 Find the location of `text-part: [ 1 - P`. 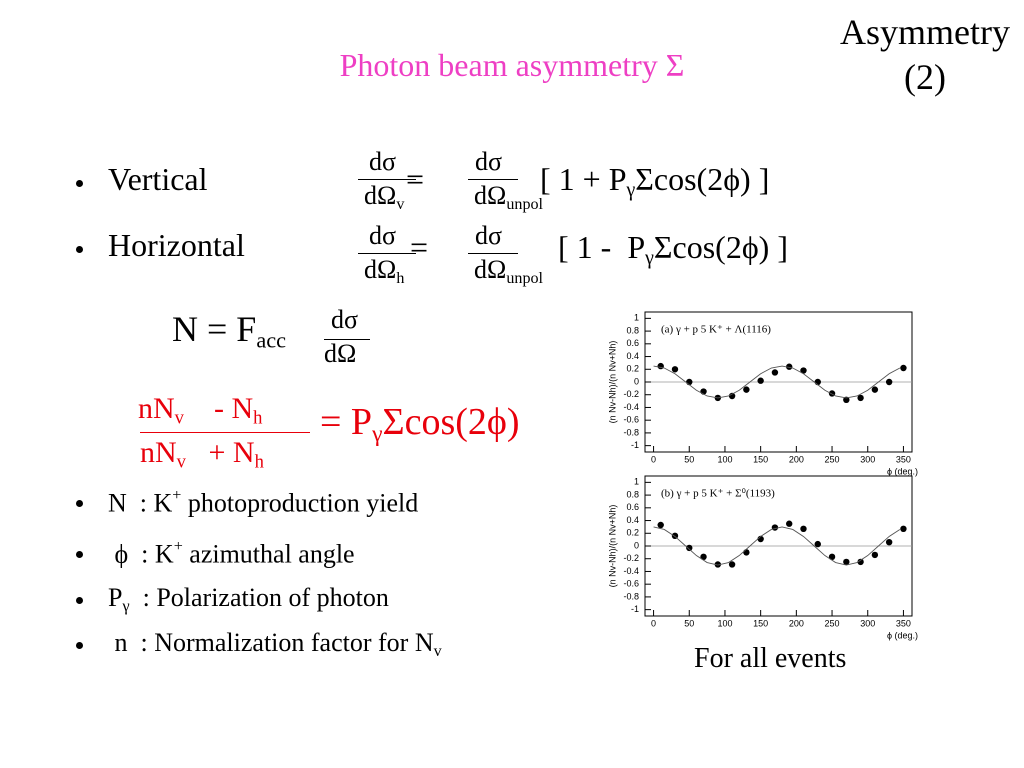

text-part: [ 1 - P is located at coordinates (602, 247).